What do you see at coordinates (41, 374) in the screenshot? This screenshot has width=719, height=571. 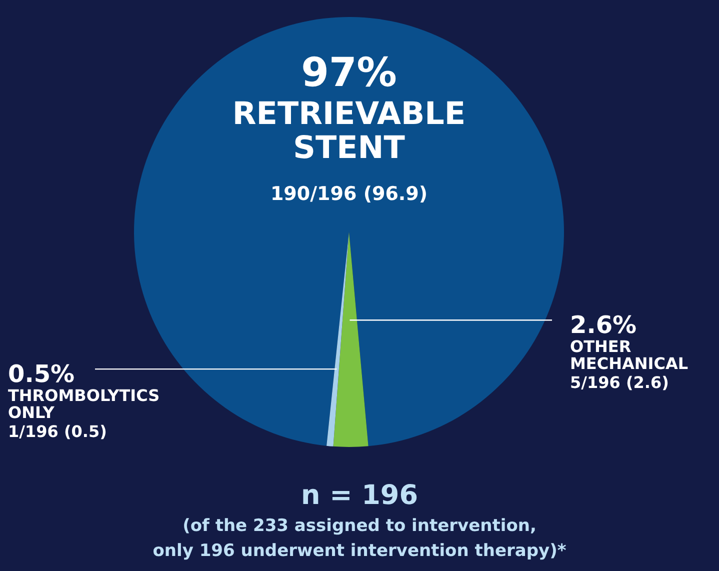 I see `data-label: 0.5%` at bounding box center [41, 374].